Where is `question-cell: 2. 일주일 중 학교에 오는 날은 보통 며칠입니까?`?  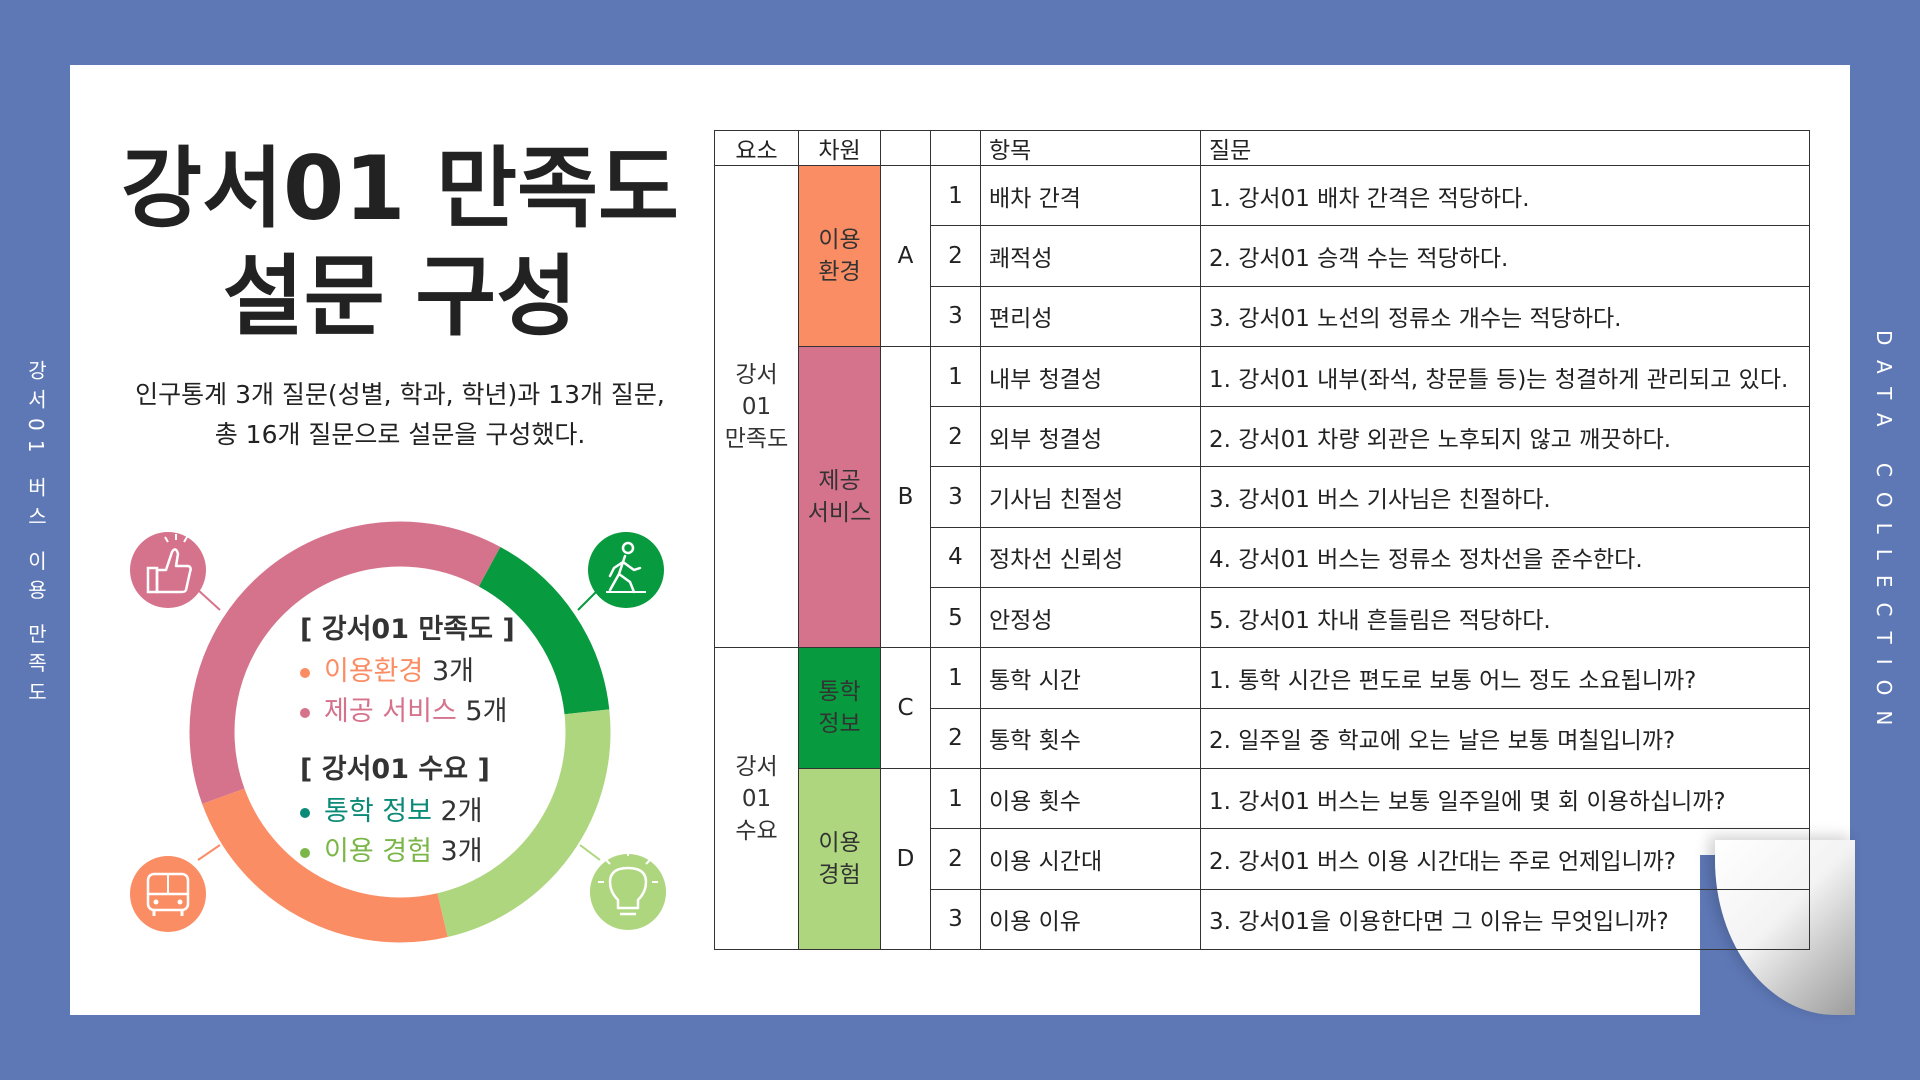 question-cell: 2. 일주일 중 학교에 오는 날은 보통 며칠입니까? is located at coordinates (1505, 738).